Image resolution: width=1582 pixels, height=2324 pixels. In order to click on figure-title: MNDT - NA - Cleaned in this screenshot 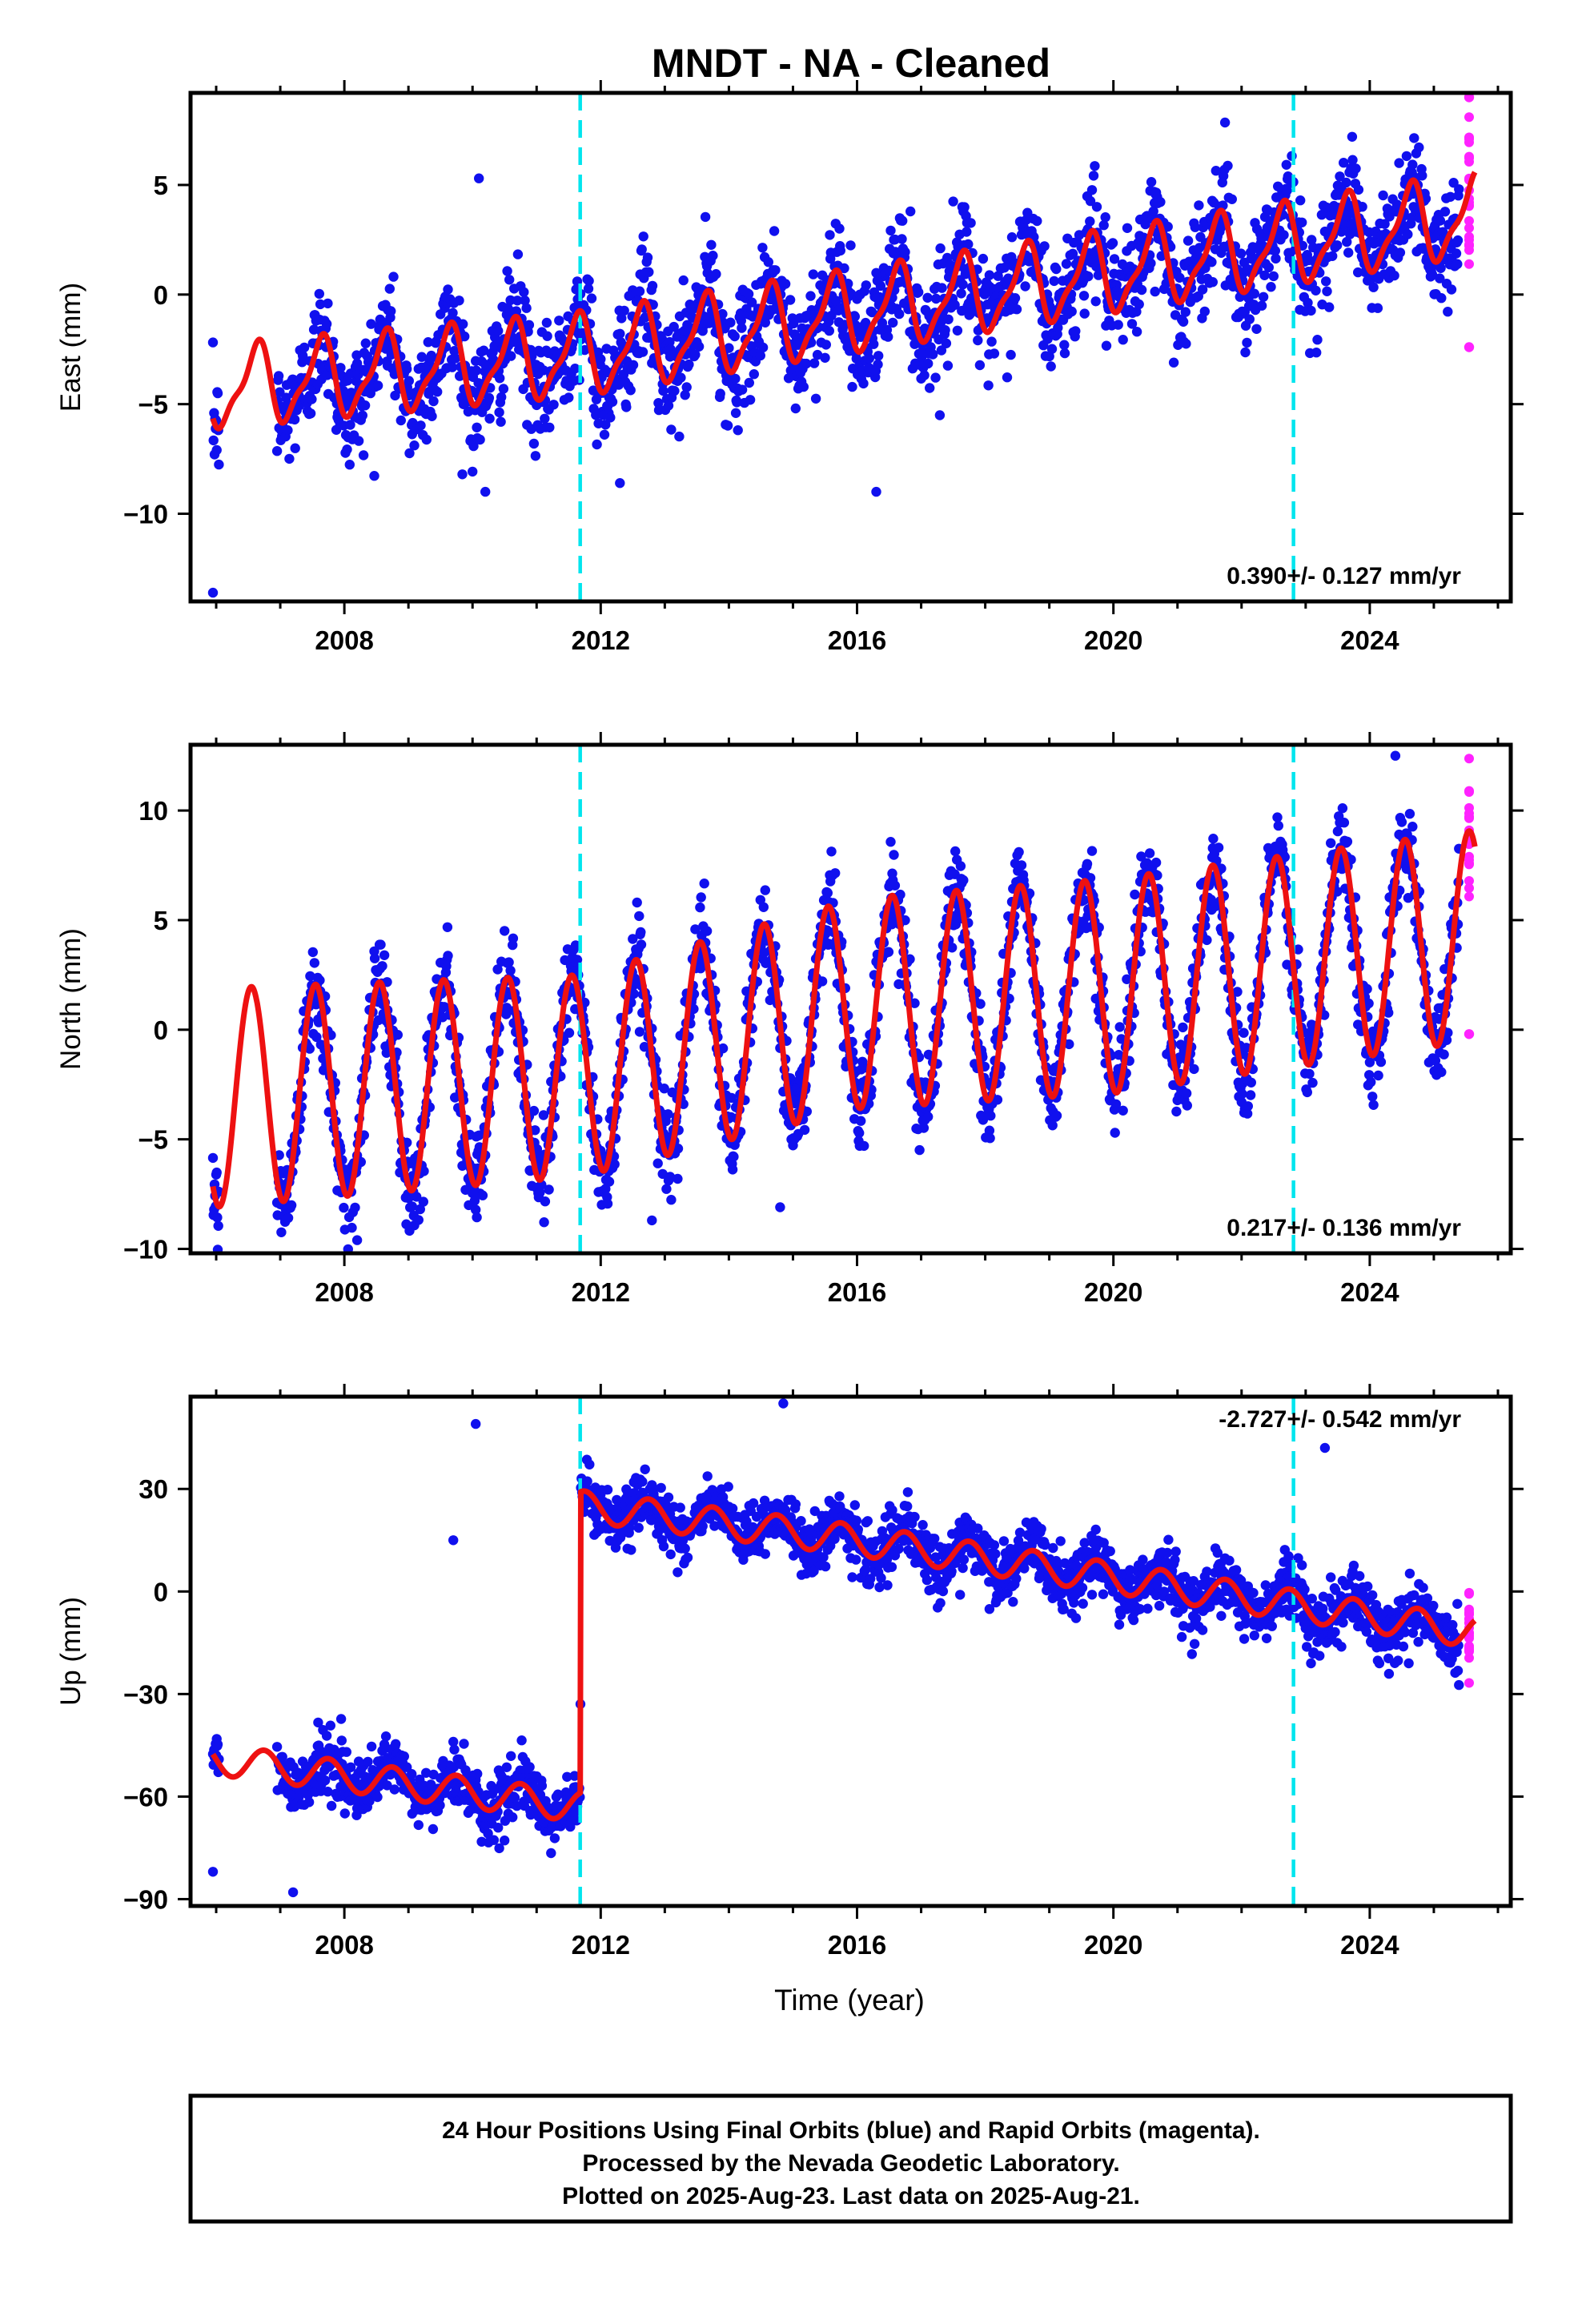, I will do `click(851, 63)`.